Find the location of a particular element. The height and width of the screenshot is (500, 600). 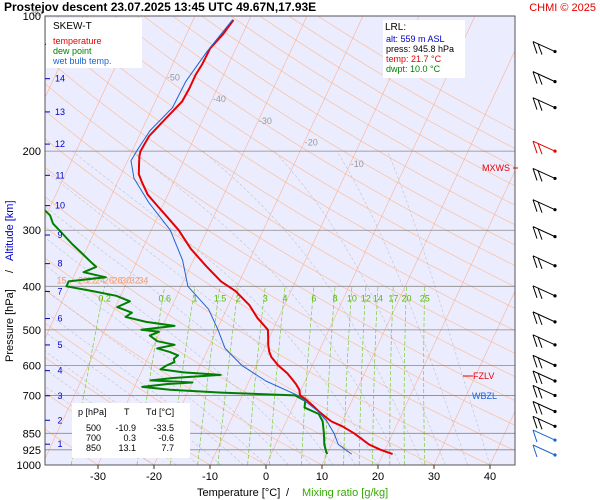

lrl-title: LRL: is located at coordinates (395, 27).